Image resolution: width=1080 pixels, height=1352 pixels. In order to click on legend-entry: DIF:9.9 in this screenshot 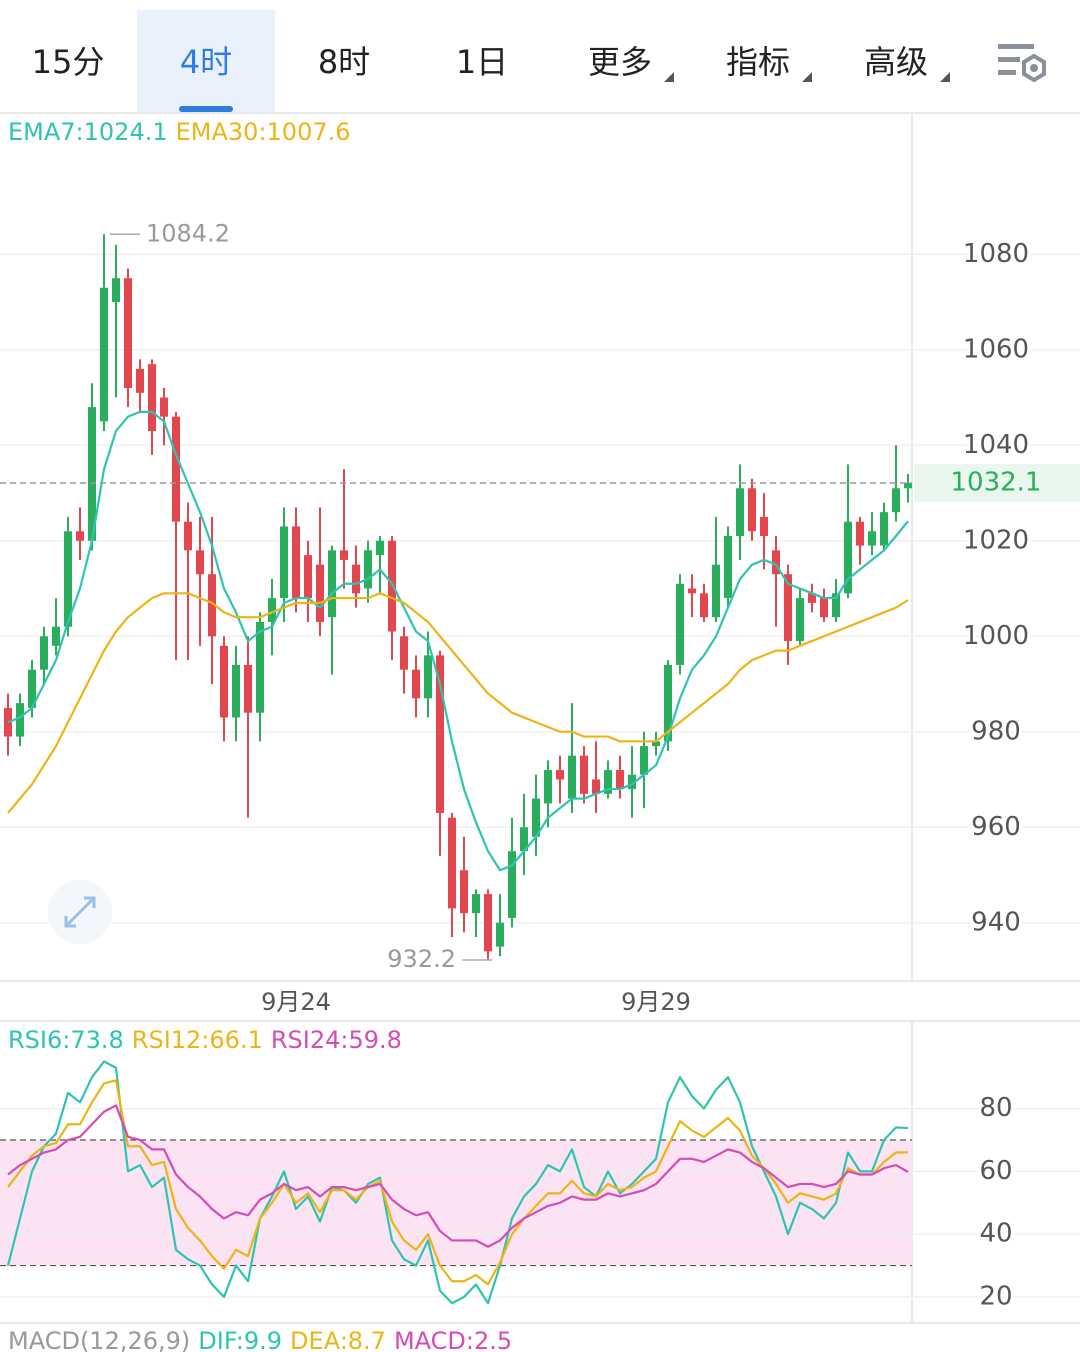, I will do `click(240, 1339)`.